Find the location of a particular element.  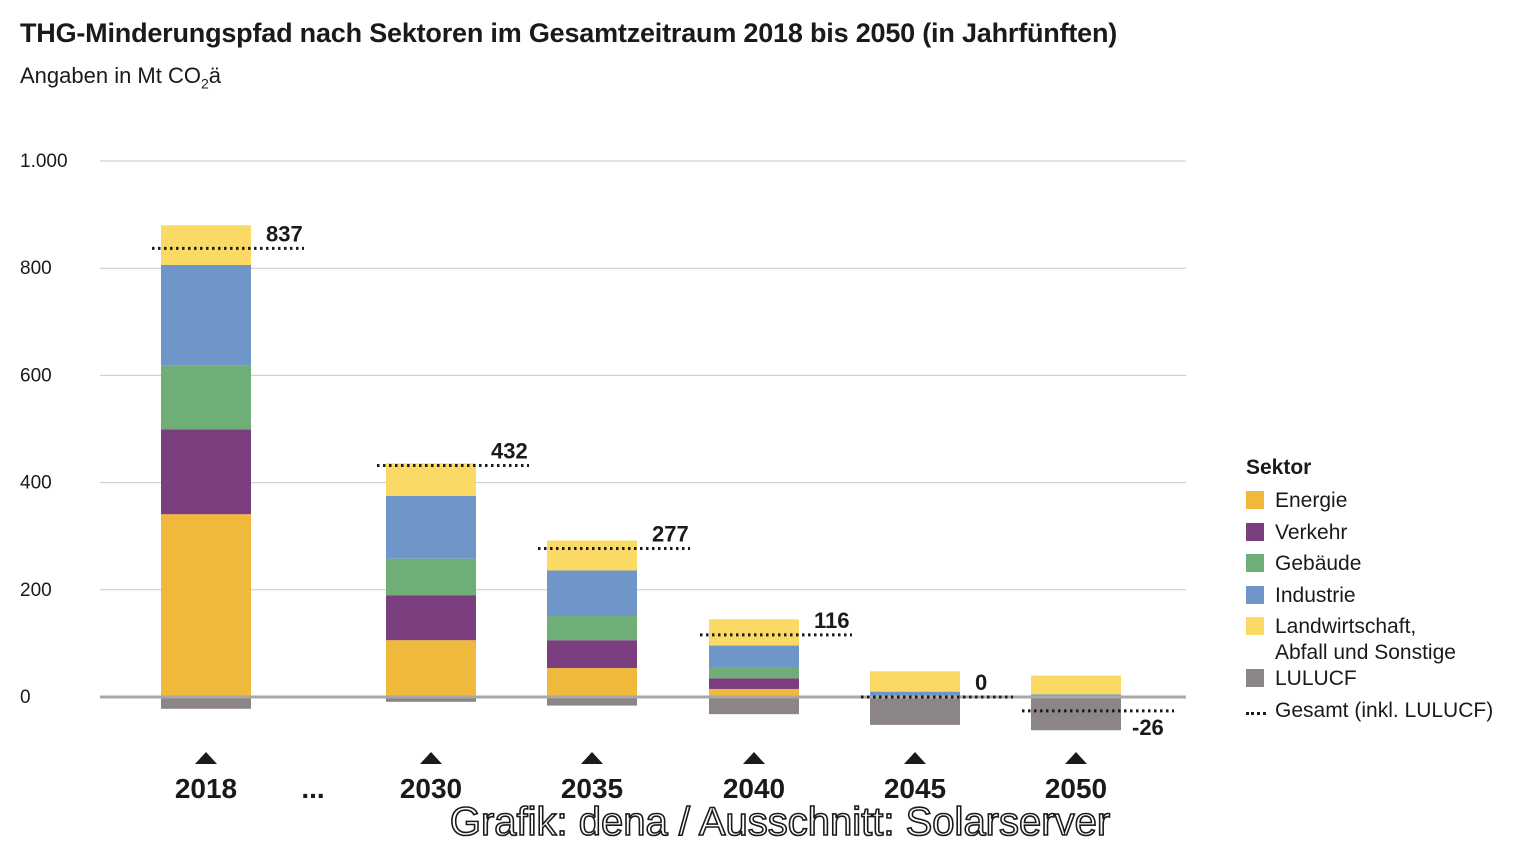

legend-swatch-landwirtschaft is located at coordinates (1255, 626).